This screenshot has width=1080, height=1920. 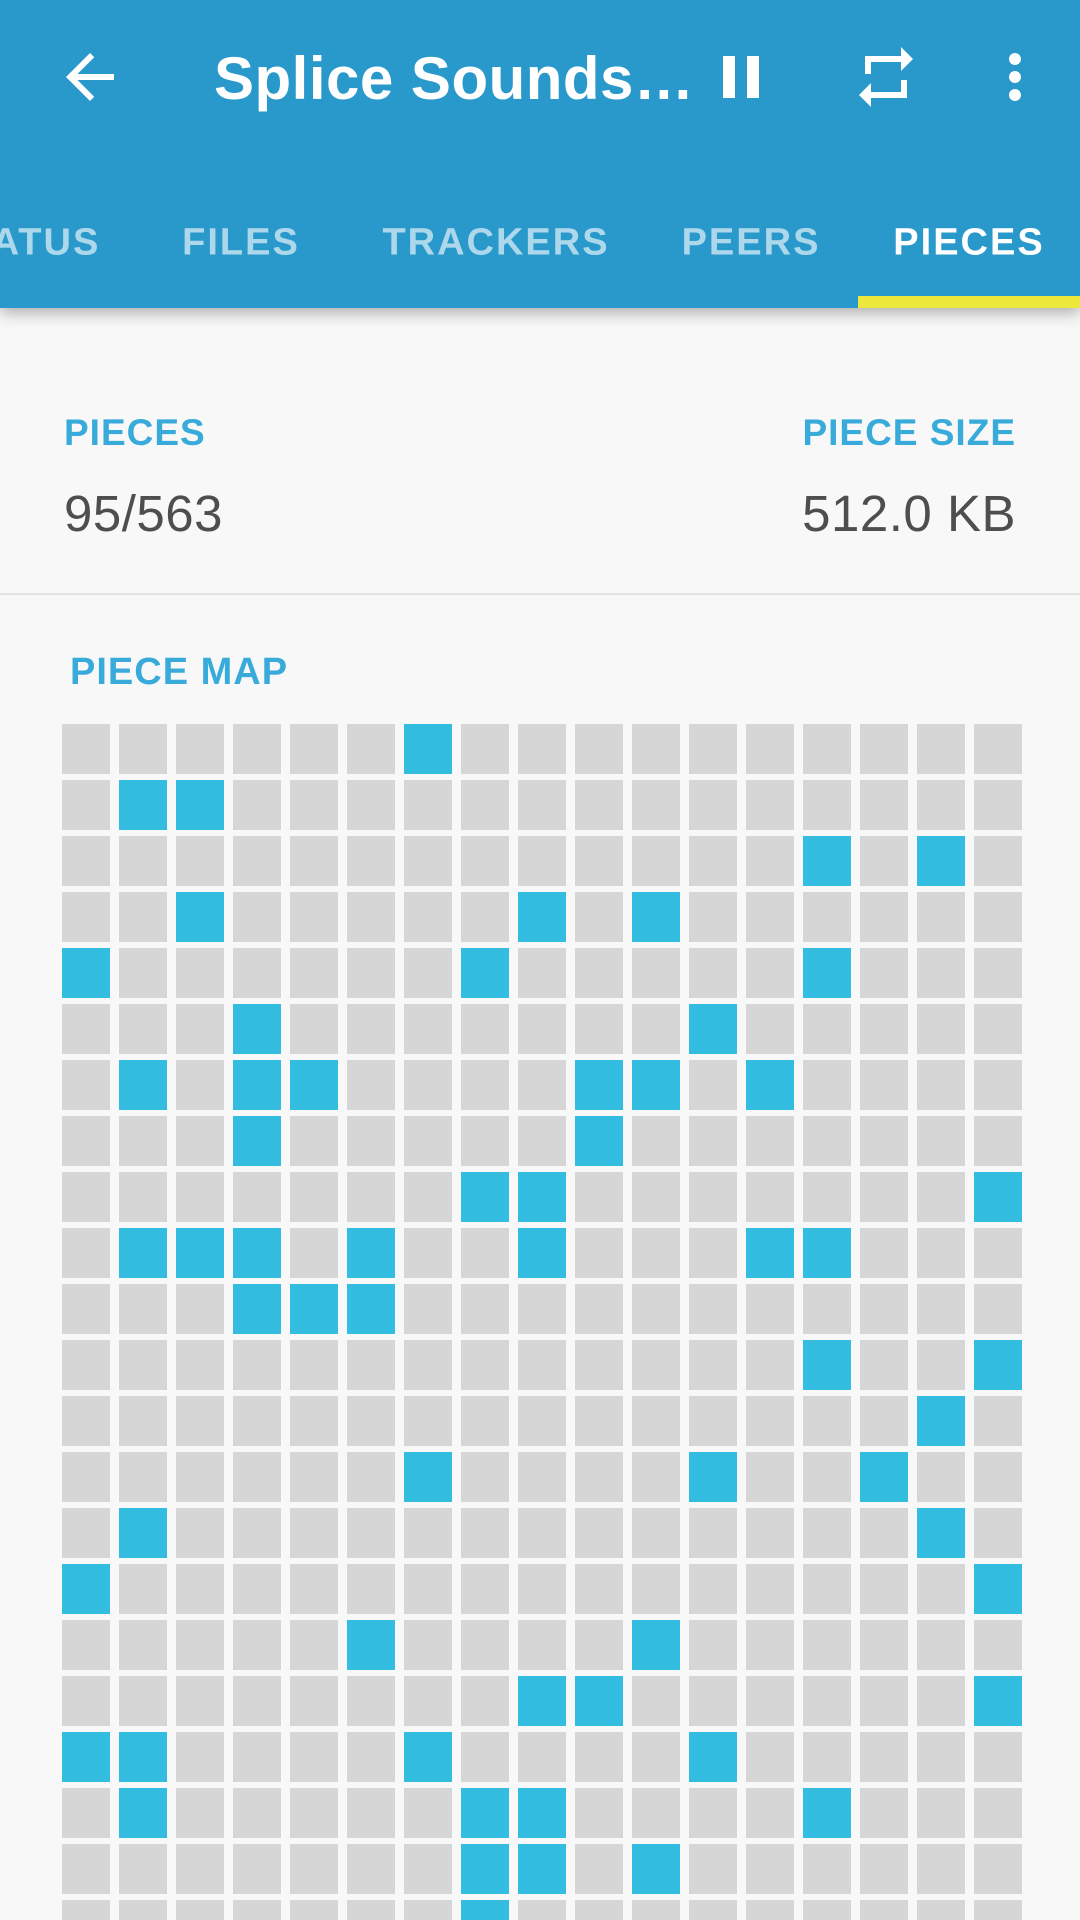 What do you see at coordinates (135, 432) in the screenshot?
I see `pieces-label: PIECES` at bounding box center [135, 432].